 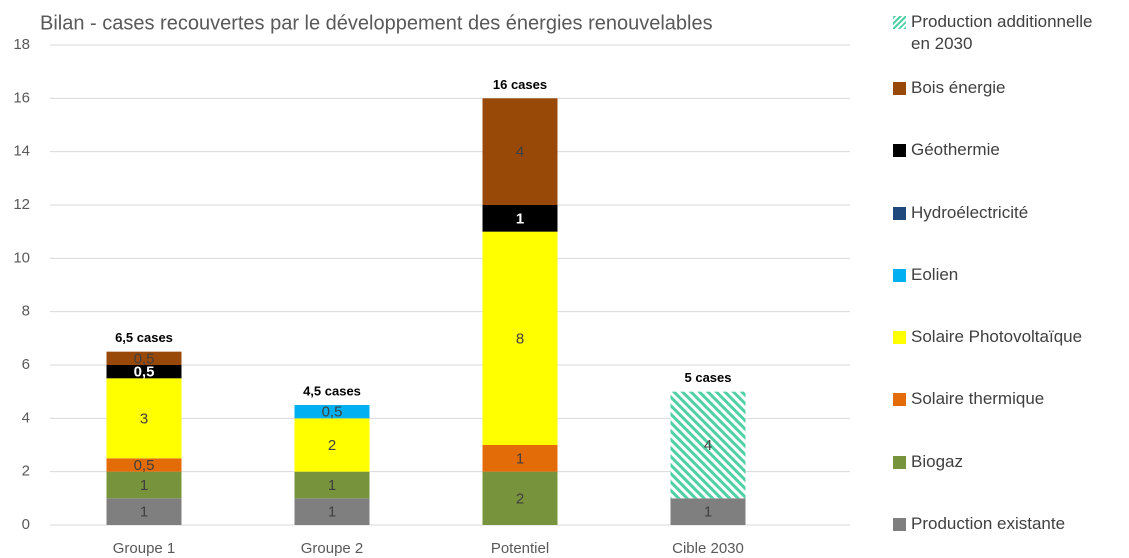 What do you see at coordinates (21, 151) in the screenshot?
I see `y-tick-label: 14` at bounding box center [21, 151].